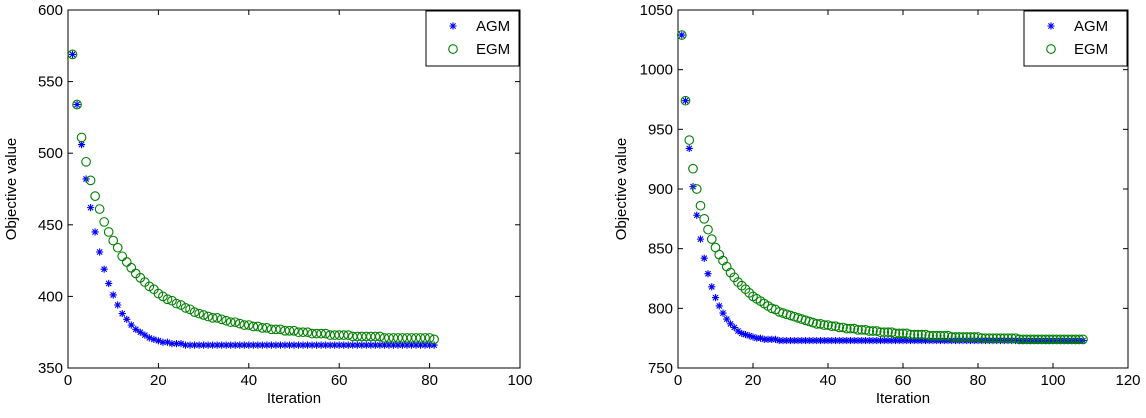  Describe the element at coordinates (656, 70) in the screenshot. I see `y-tick-label: 1000` at that location.